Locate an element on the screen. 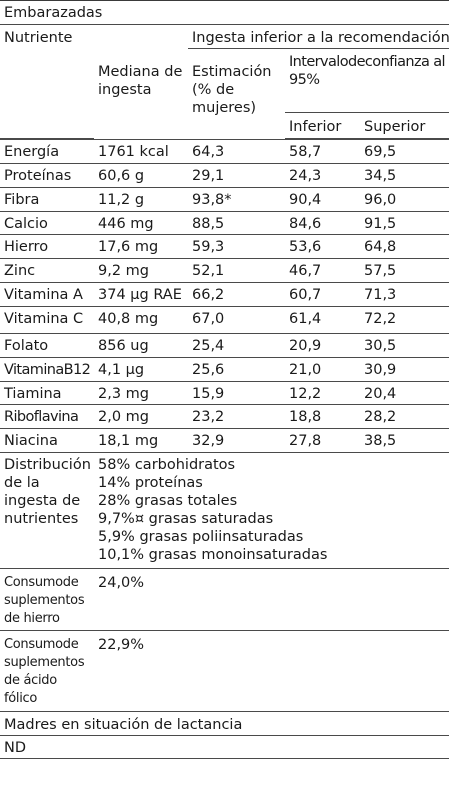 The width and height of the screenshot is (449, 792). ci-lower: 21,0 is located at coordinates (322, 369).